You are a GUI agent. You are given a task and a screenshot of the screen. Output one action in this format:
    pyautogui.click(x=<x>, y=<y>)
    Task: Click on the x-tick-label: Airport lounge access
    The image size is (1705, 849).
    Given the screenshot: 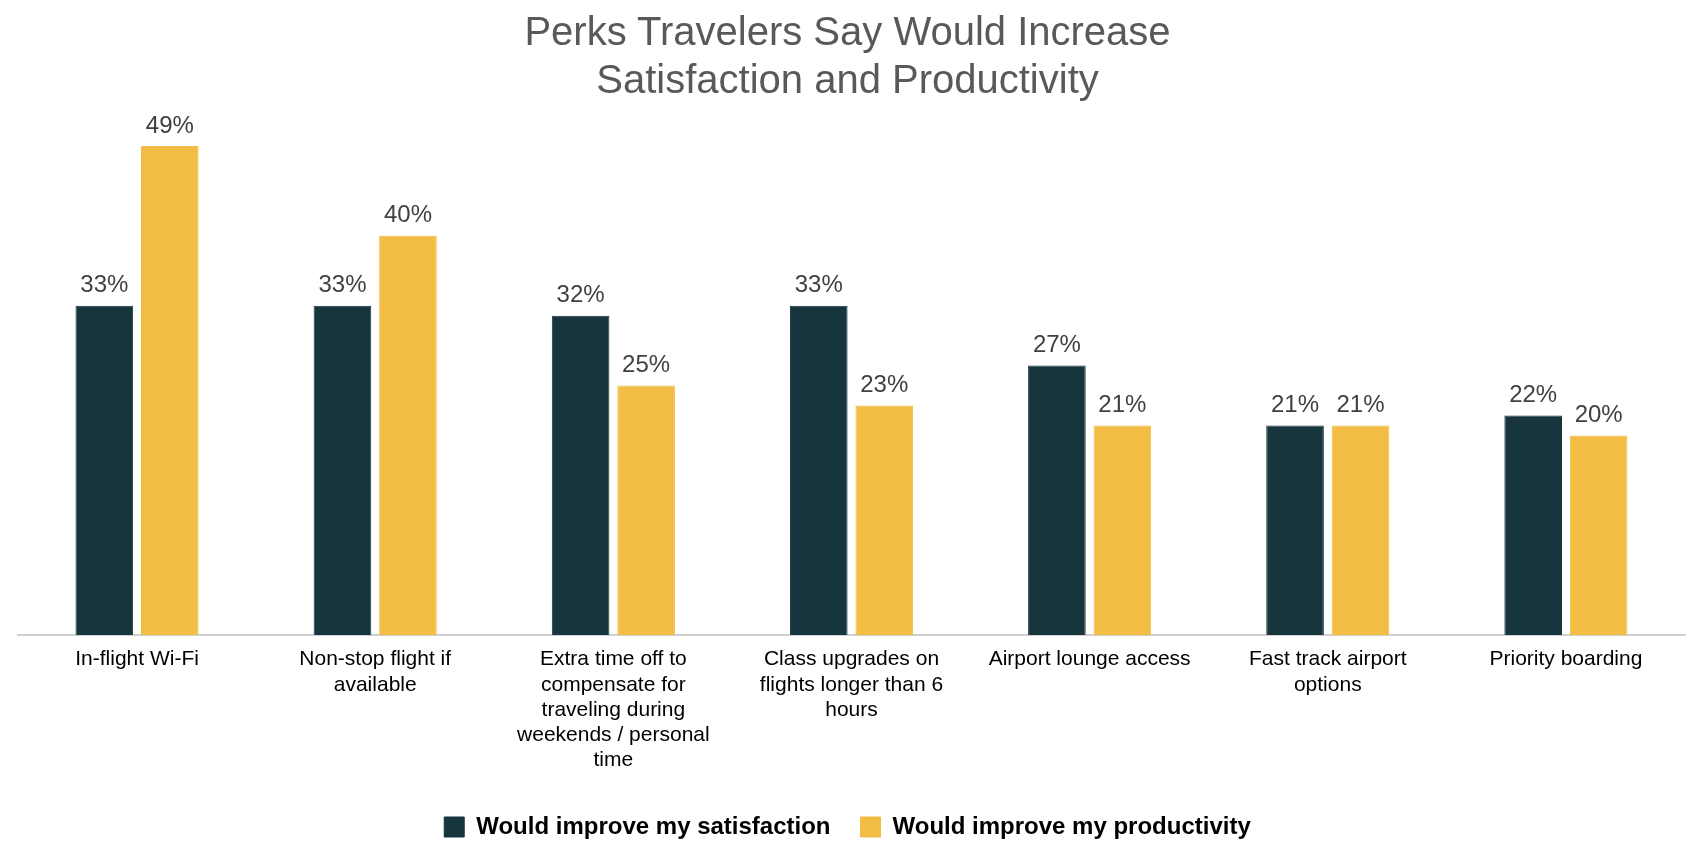 What is the action you would take?
    pyautogui.click(x=1089, y=658)
    